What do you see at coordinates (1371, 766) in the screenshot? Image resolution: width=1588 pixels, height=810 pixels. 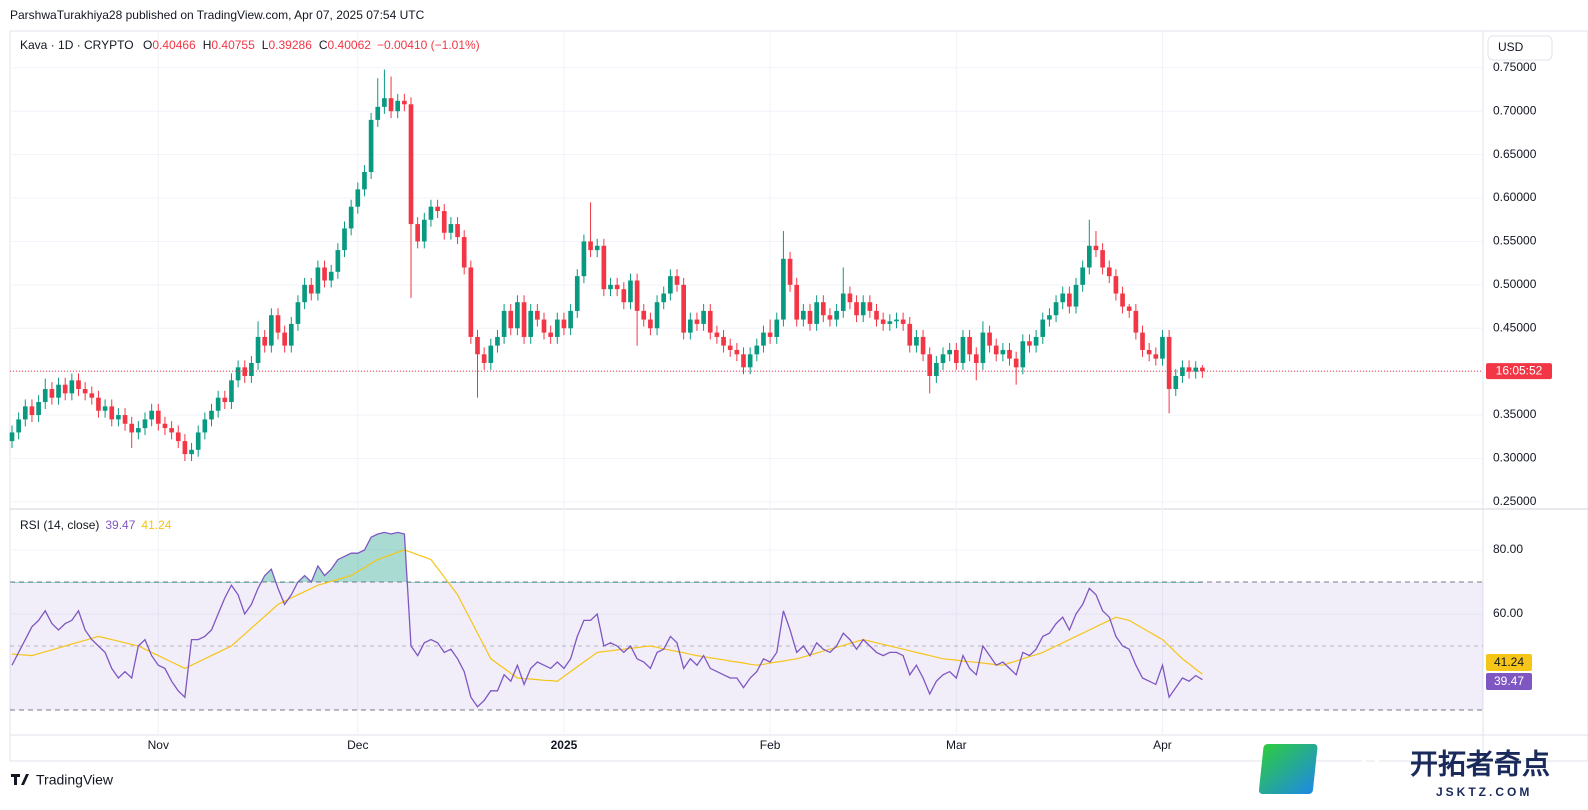 I see `watermark-logo-text: B` at bounding box center [1371, 766].